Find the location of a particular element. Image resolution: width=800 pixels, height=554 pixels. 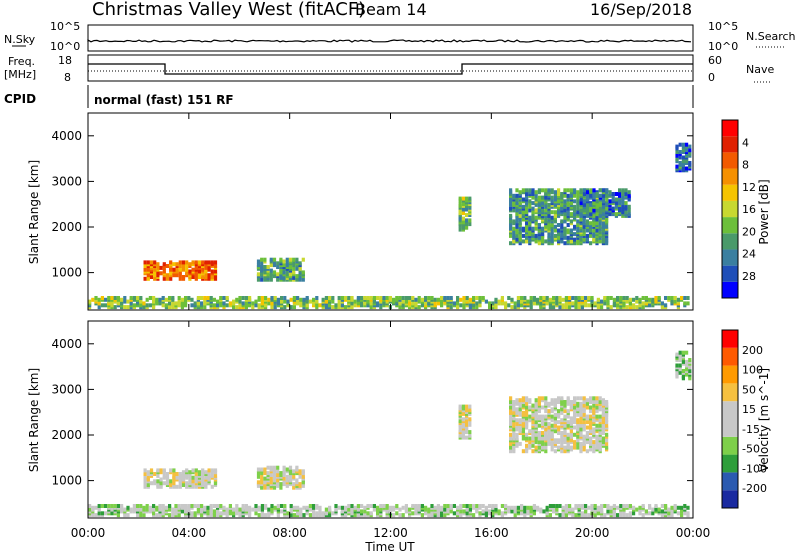

site-title: Christmas Valley West (fitACF) is located at coordinates (228, 10).